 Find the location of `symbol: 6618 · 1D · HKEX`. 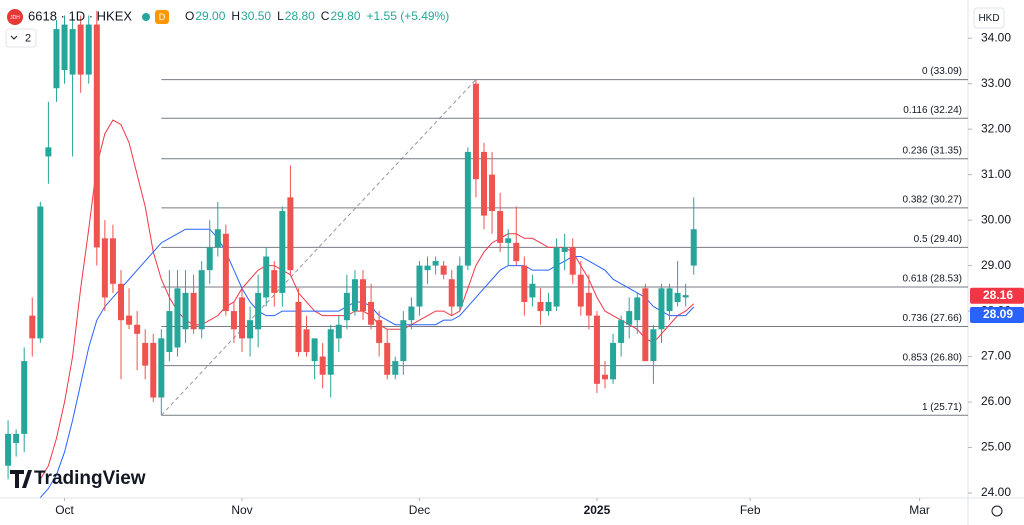

symbol: 6618 · 1D · HKEX is located at coordinates (80, 15).